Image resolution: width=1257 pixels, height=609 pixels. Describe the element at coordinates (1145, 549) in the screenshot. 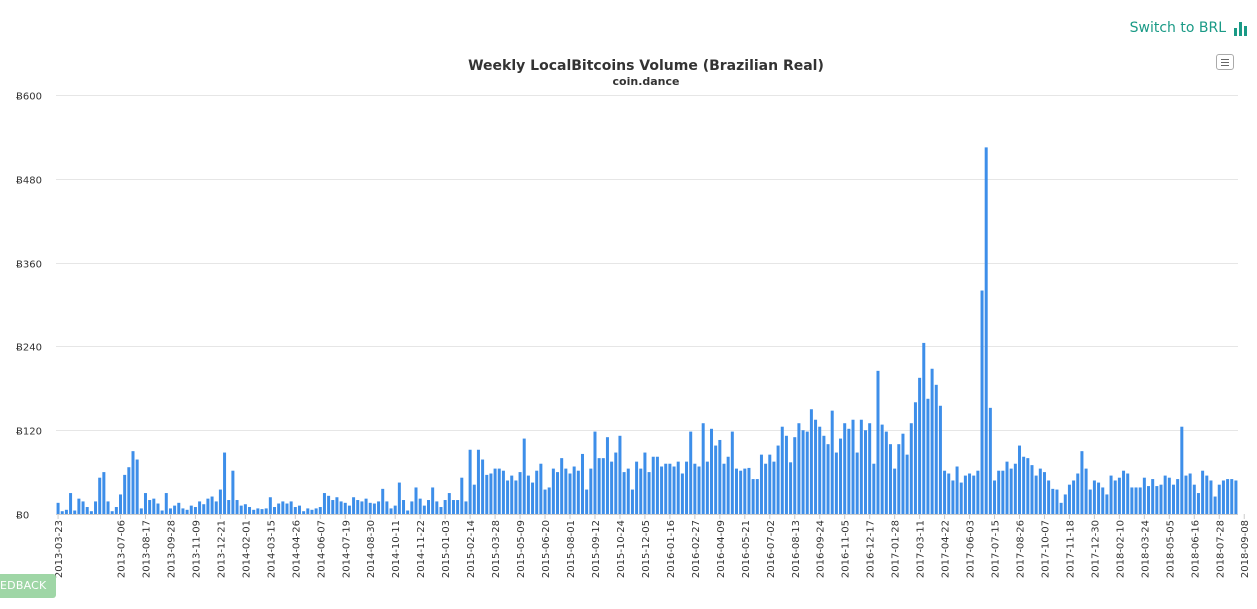

I see `x-tick-label: 2018-03-24` at that location.